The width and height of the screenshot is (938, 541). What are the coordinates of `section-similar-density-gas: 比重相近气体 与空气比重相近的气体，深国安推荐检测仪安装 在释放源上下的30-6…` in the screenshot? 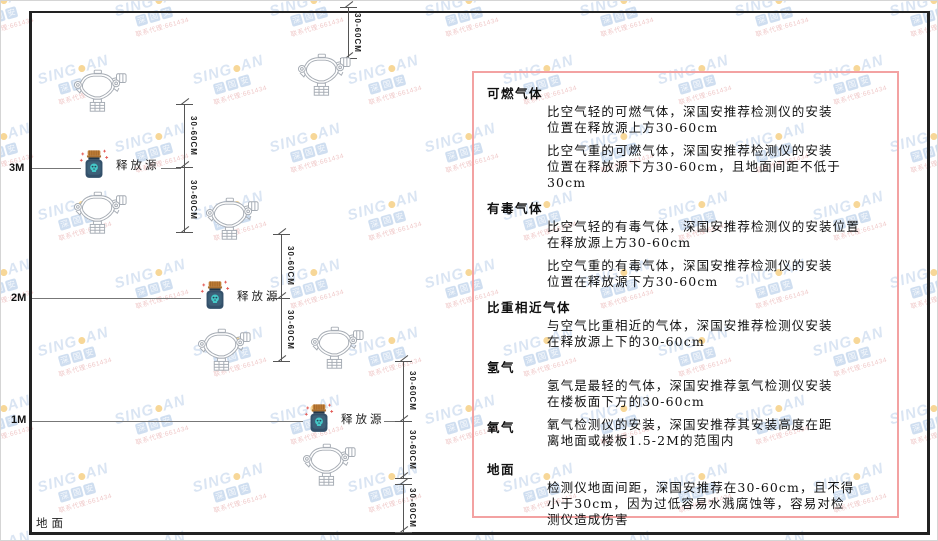 It's located at (685, 323).